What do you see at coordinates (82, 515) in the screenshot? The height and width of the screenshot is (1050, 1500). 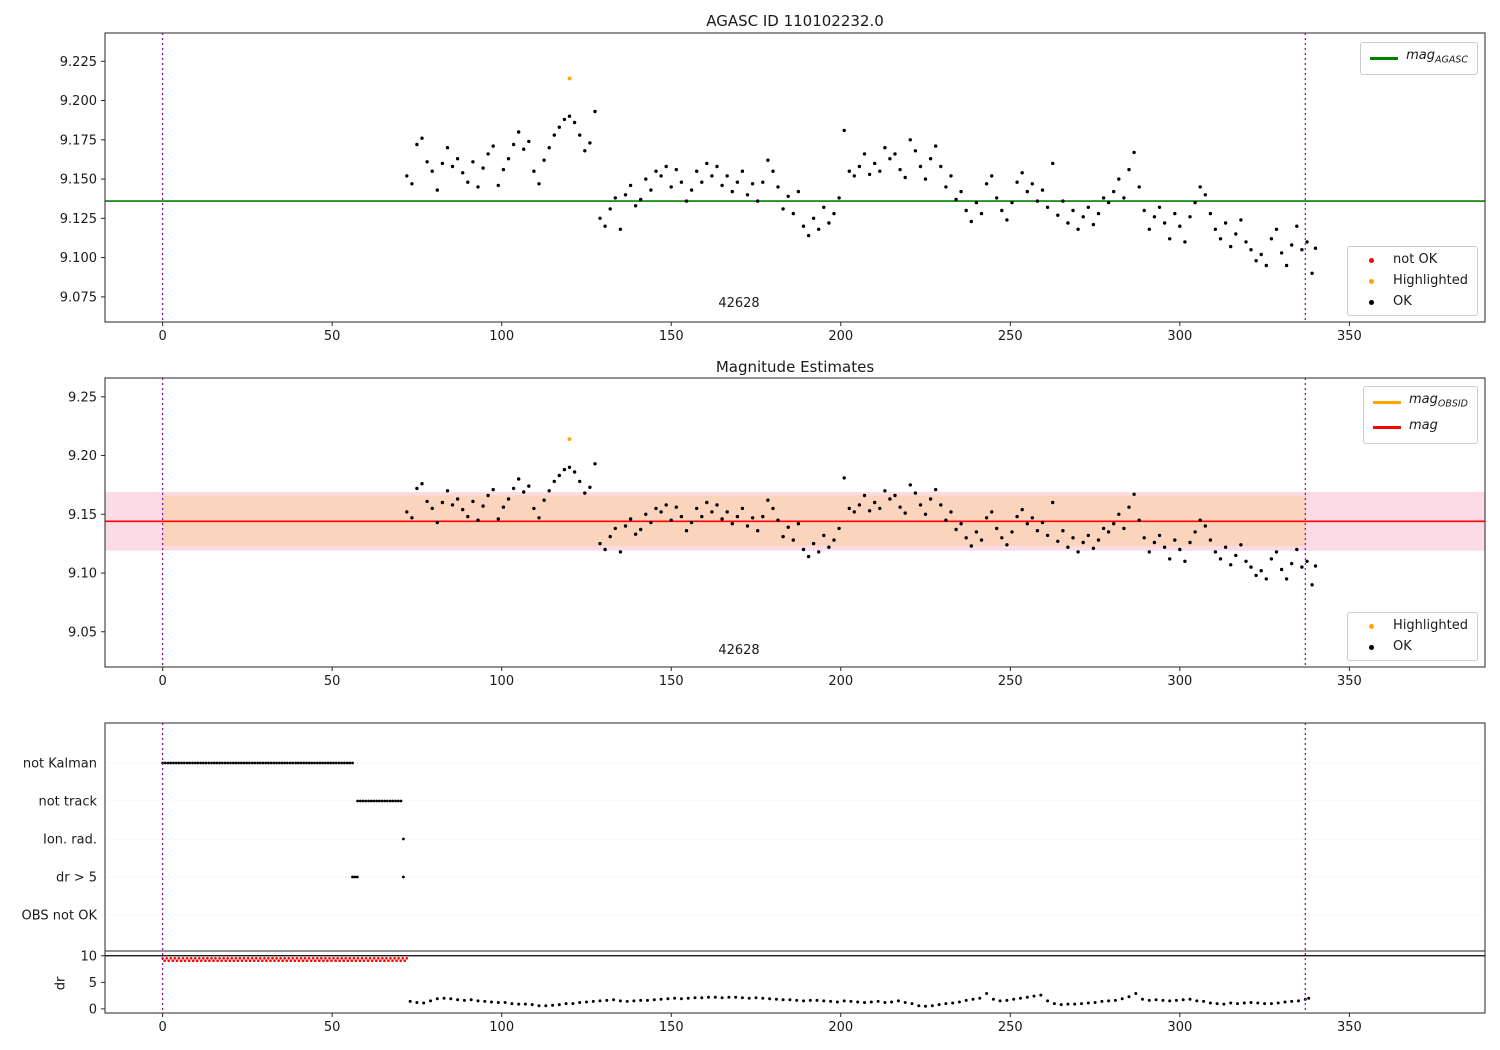 I see `tick-label: 9.15` at bounding box center [82, 515].